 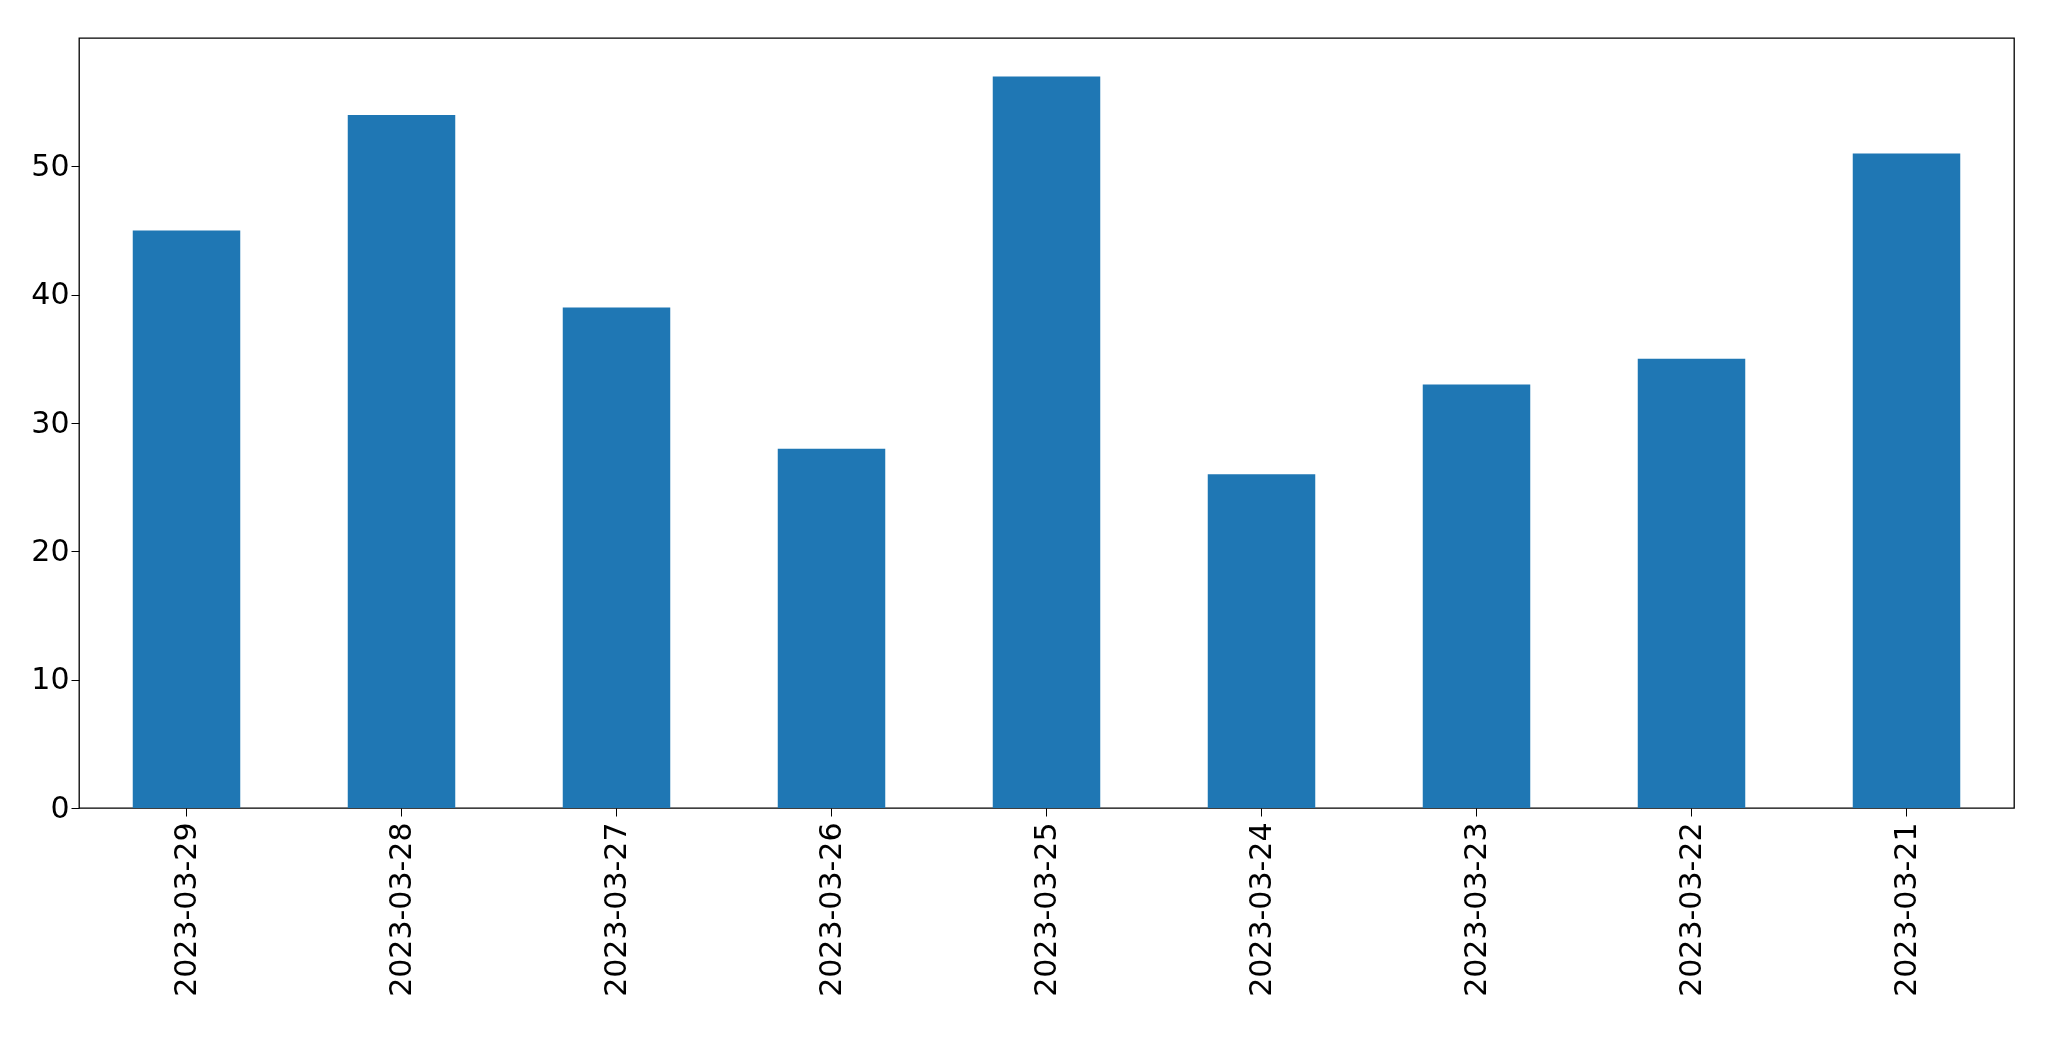 What do you see at coordinates (50, 679) in the screenshot?
I see `y-tick-label: 10` at bounding box center [50, 679].